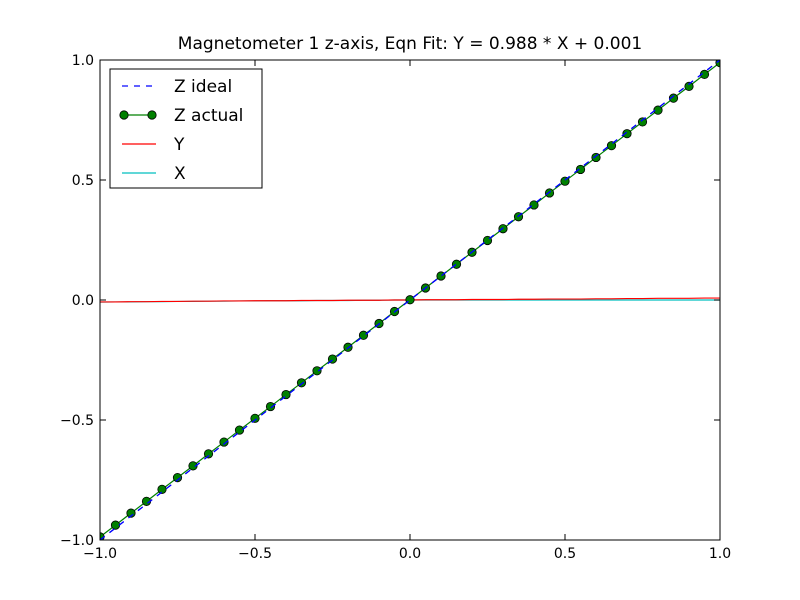 This screenshot has width=800, height=600. I want to click on legend-item-z-ideal: Z ideal, so click(177, 87).